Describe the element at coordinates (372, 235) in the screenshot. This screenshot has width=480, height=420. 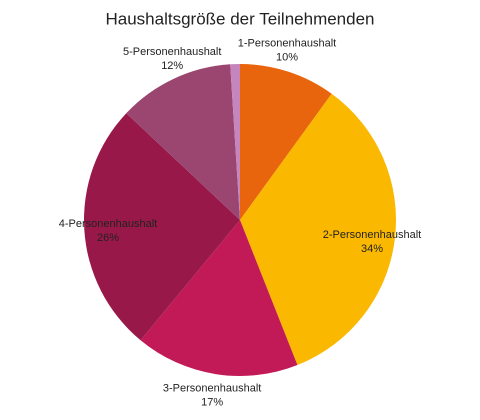
I see `slice-label: 2-Personenhaushalt` at that location.